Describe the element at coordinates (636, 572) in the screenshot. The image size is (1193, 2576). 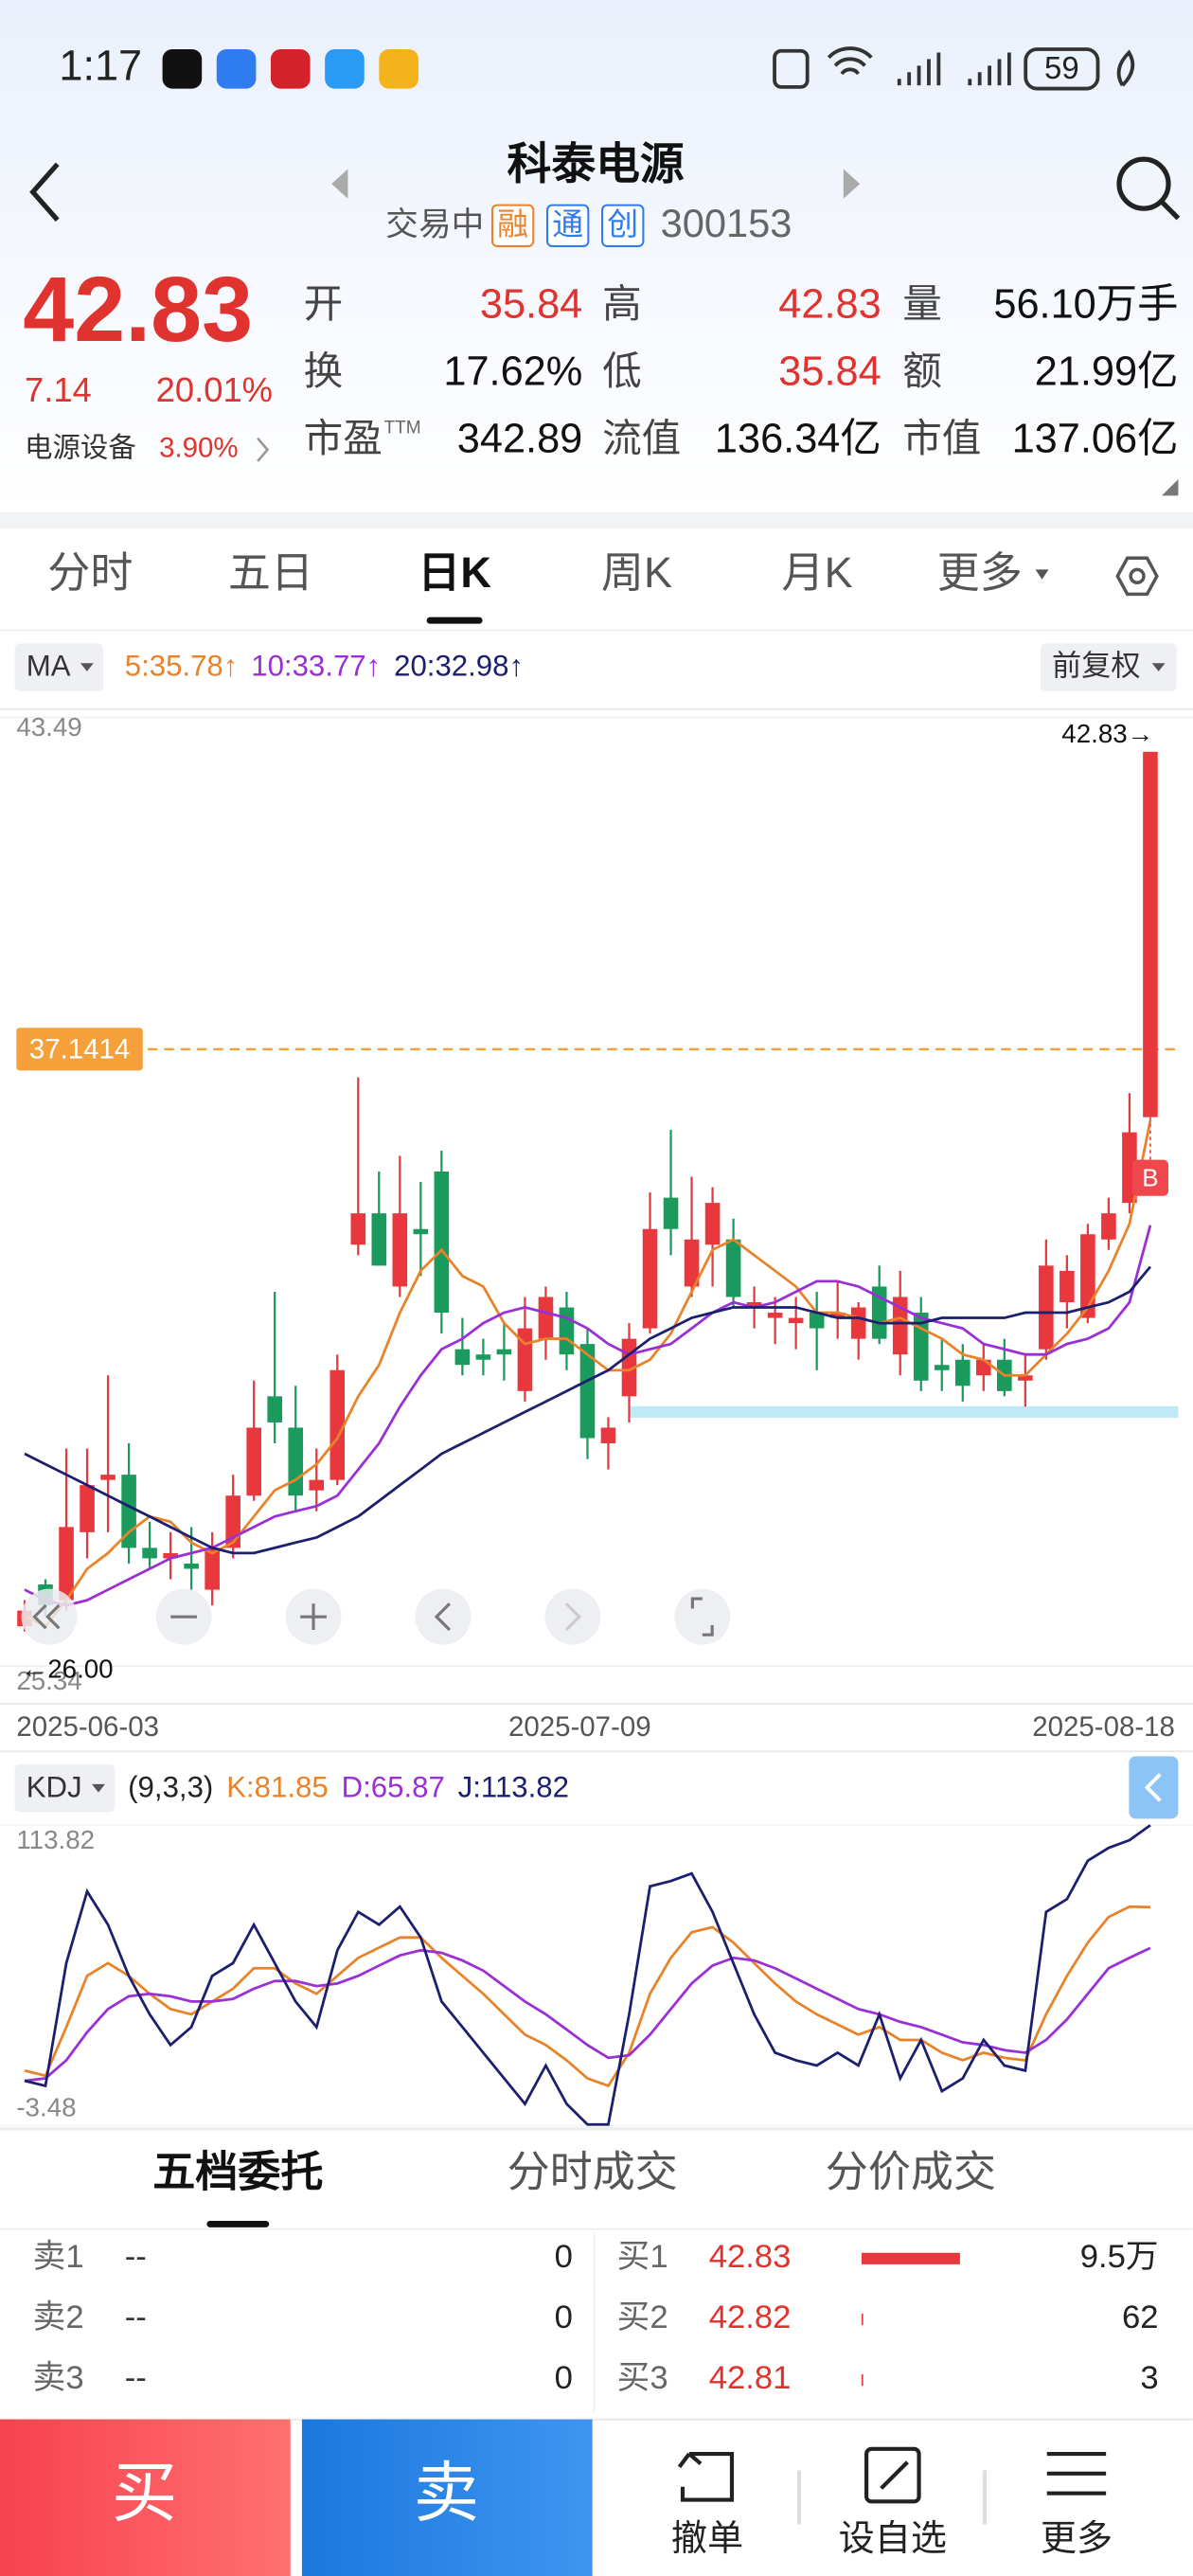
I see `period-tab: 周K` at that location.